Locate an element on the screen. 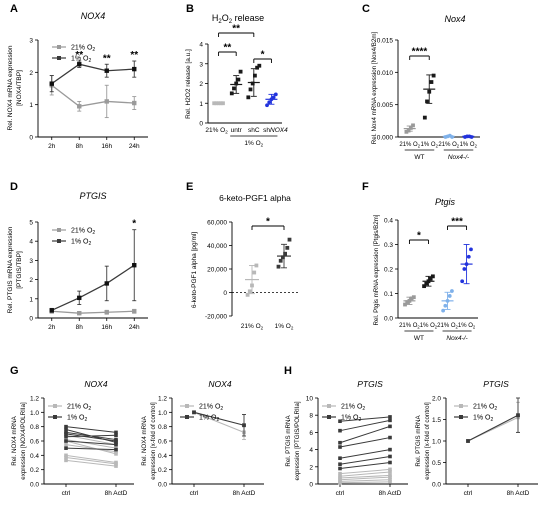 The height and width of the screenshot is (511, 550). y-axis-label: Rel. NOX4 mRNA expression is located at coordinates (10, 87).